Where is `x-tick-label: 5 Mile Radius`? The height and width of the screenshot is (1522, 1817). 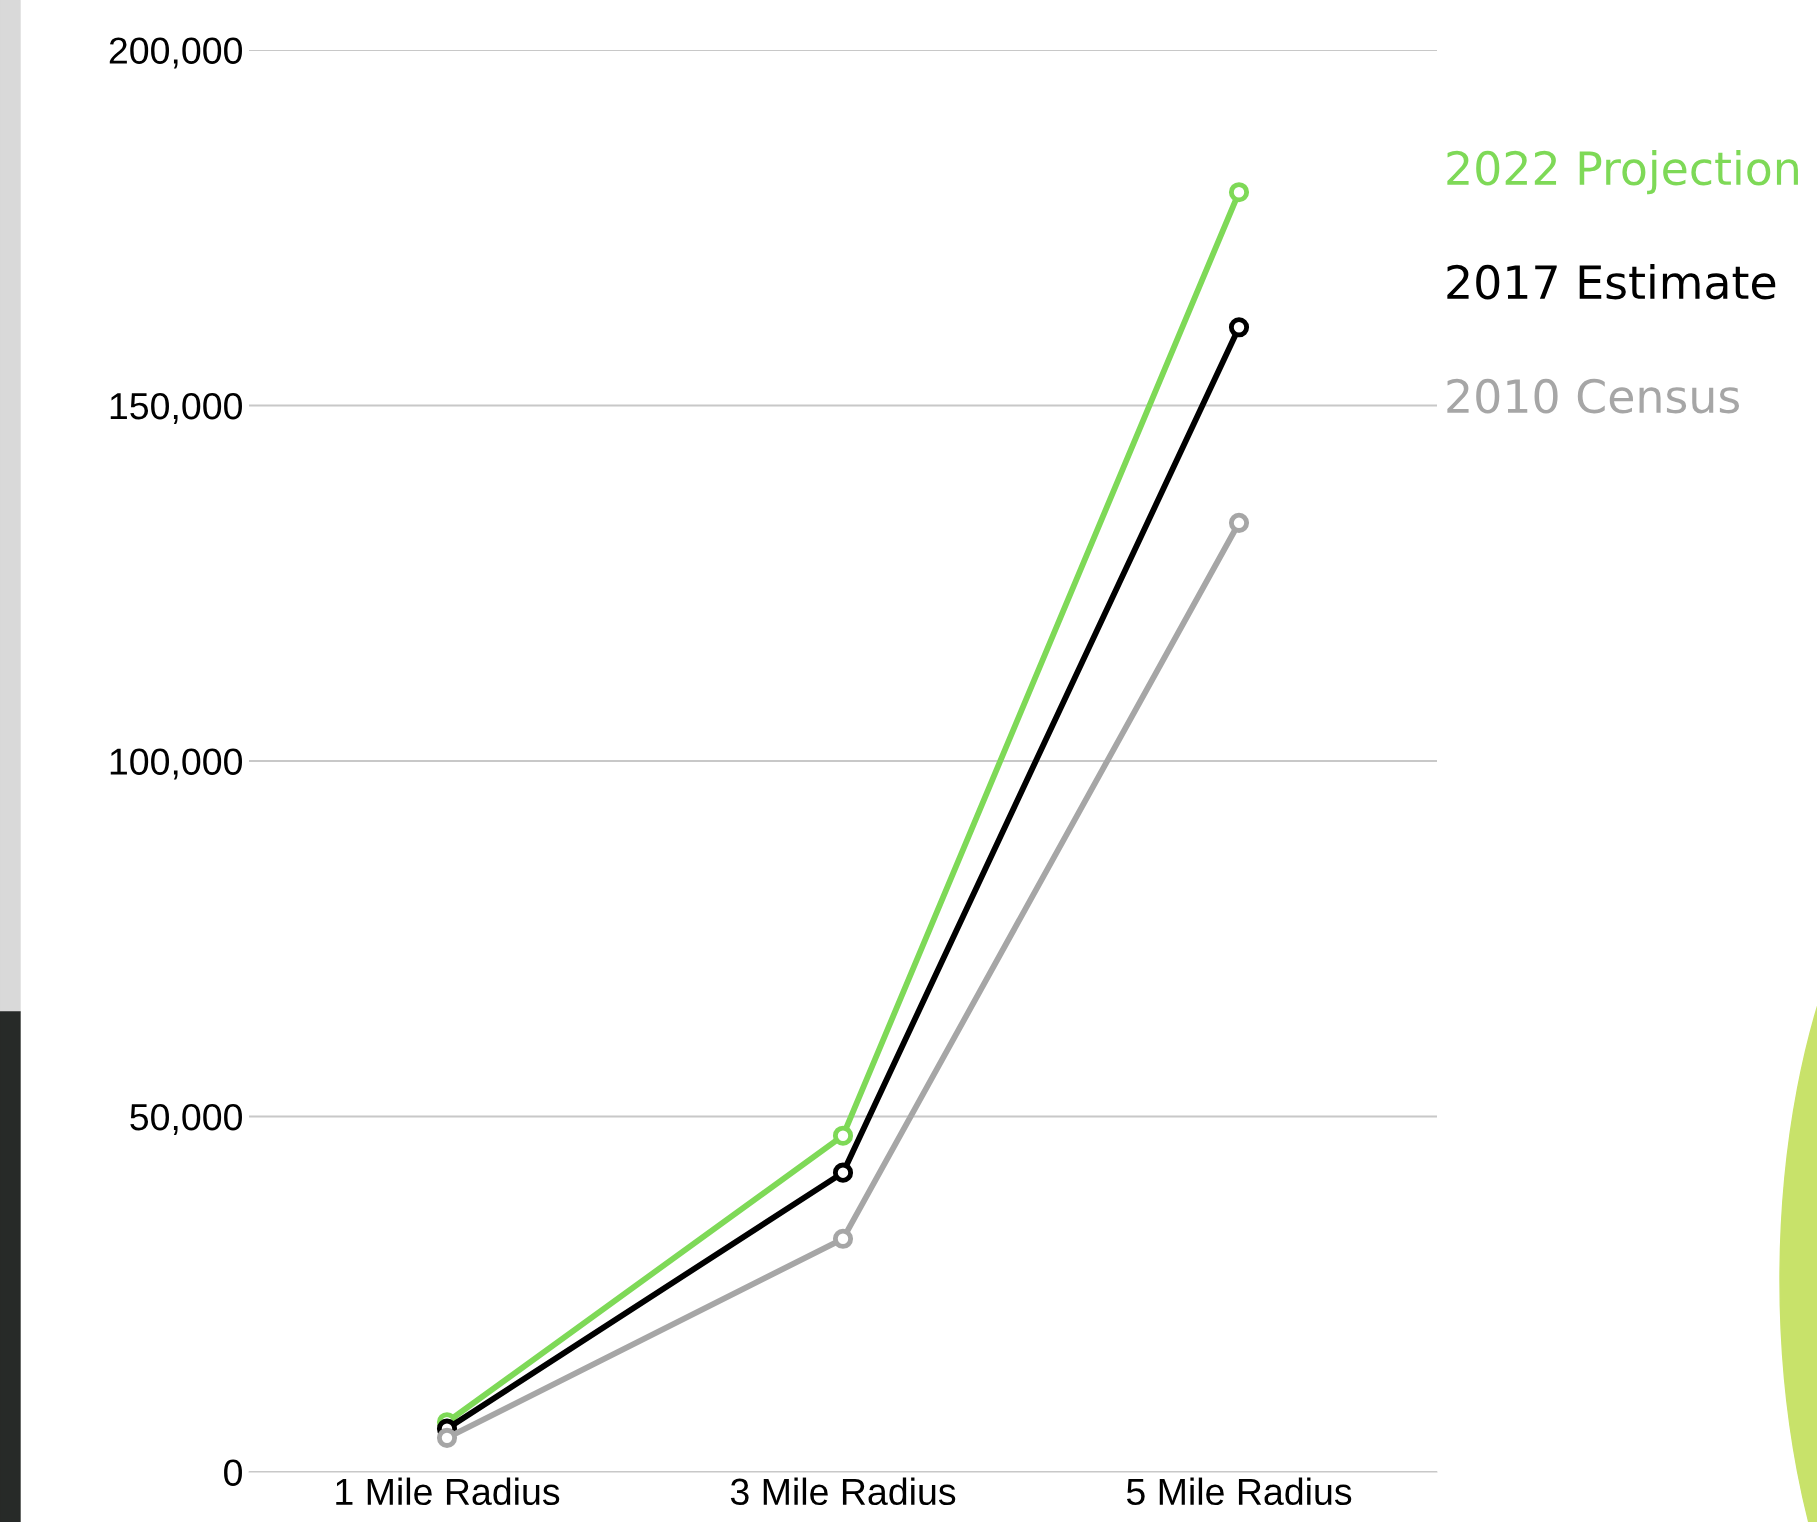
x-tick-label: 5 Mile Radius is located at coordinates (1239, 1491).